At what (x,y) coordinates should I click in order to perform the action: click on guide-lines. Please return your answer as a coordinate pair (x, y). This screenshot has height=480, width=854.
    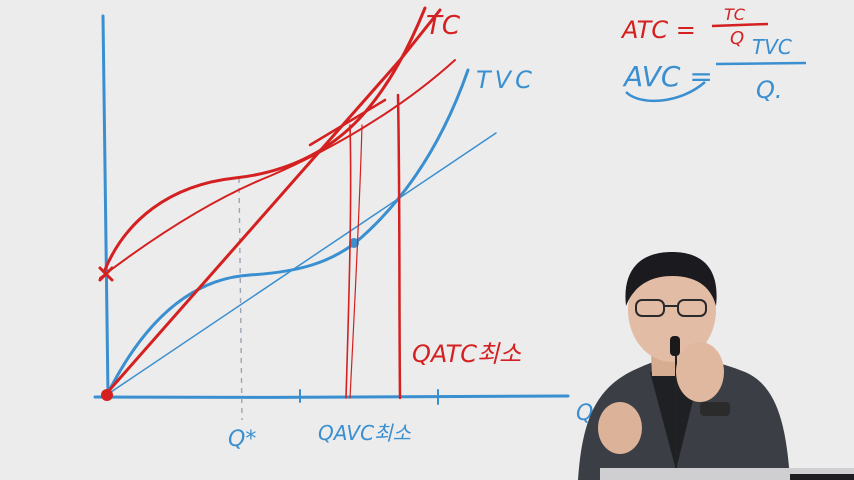
    Looking at the image, I should click on (240, 299).